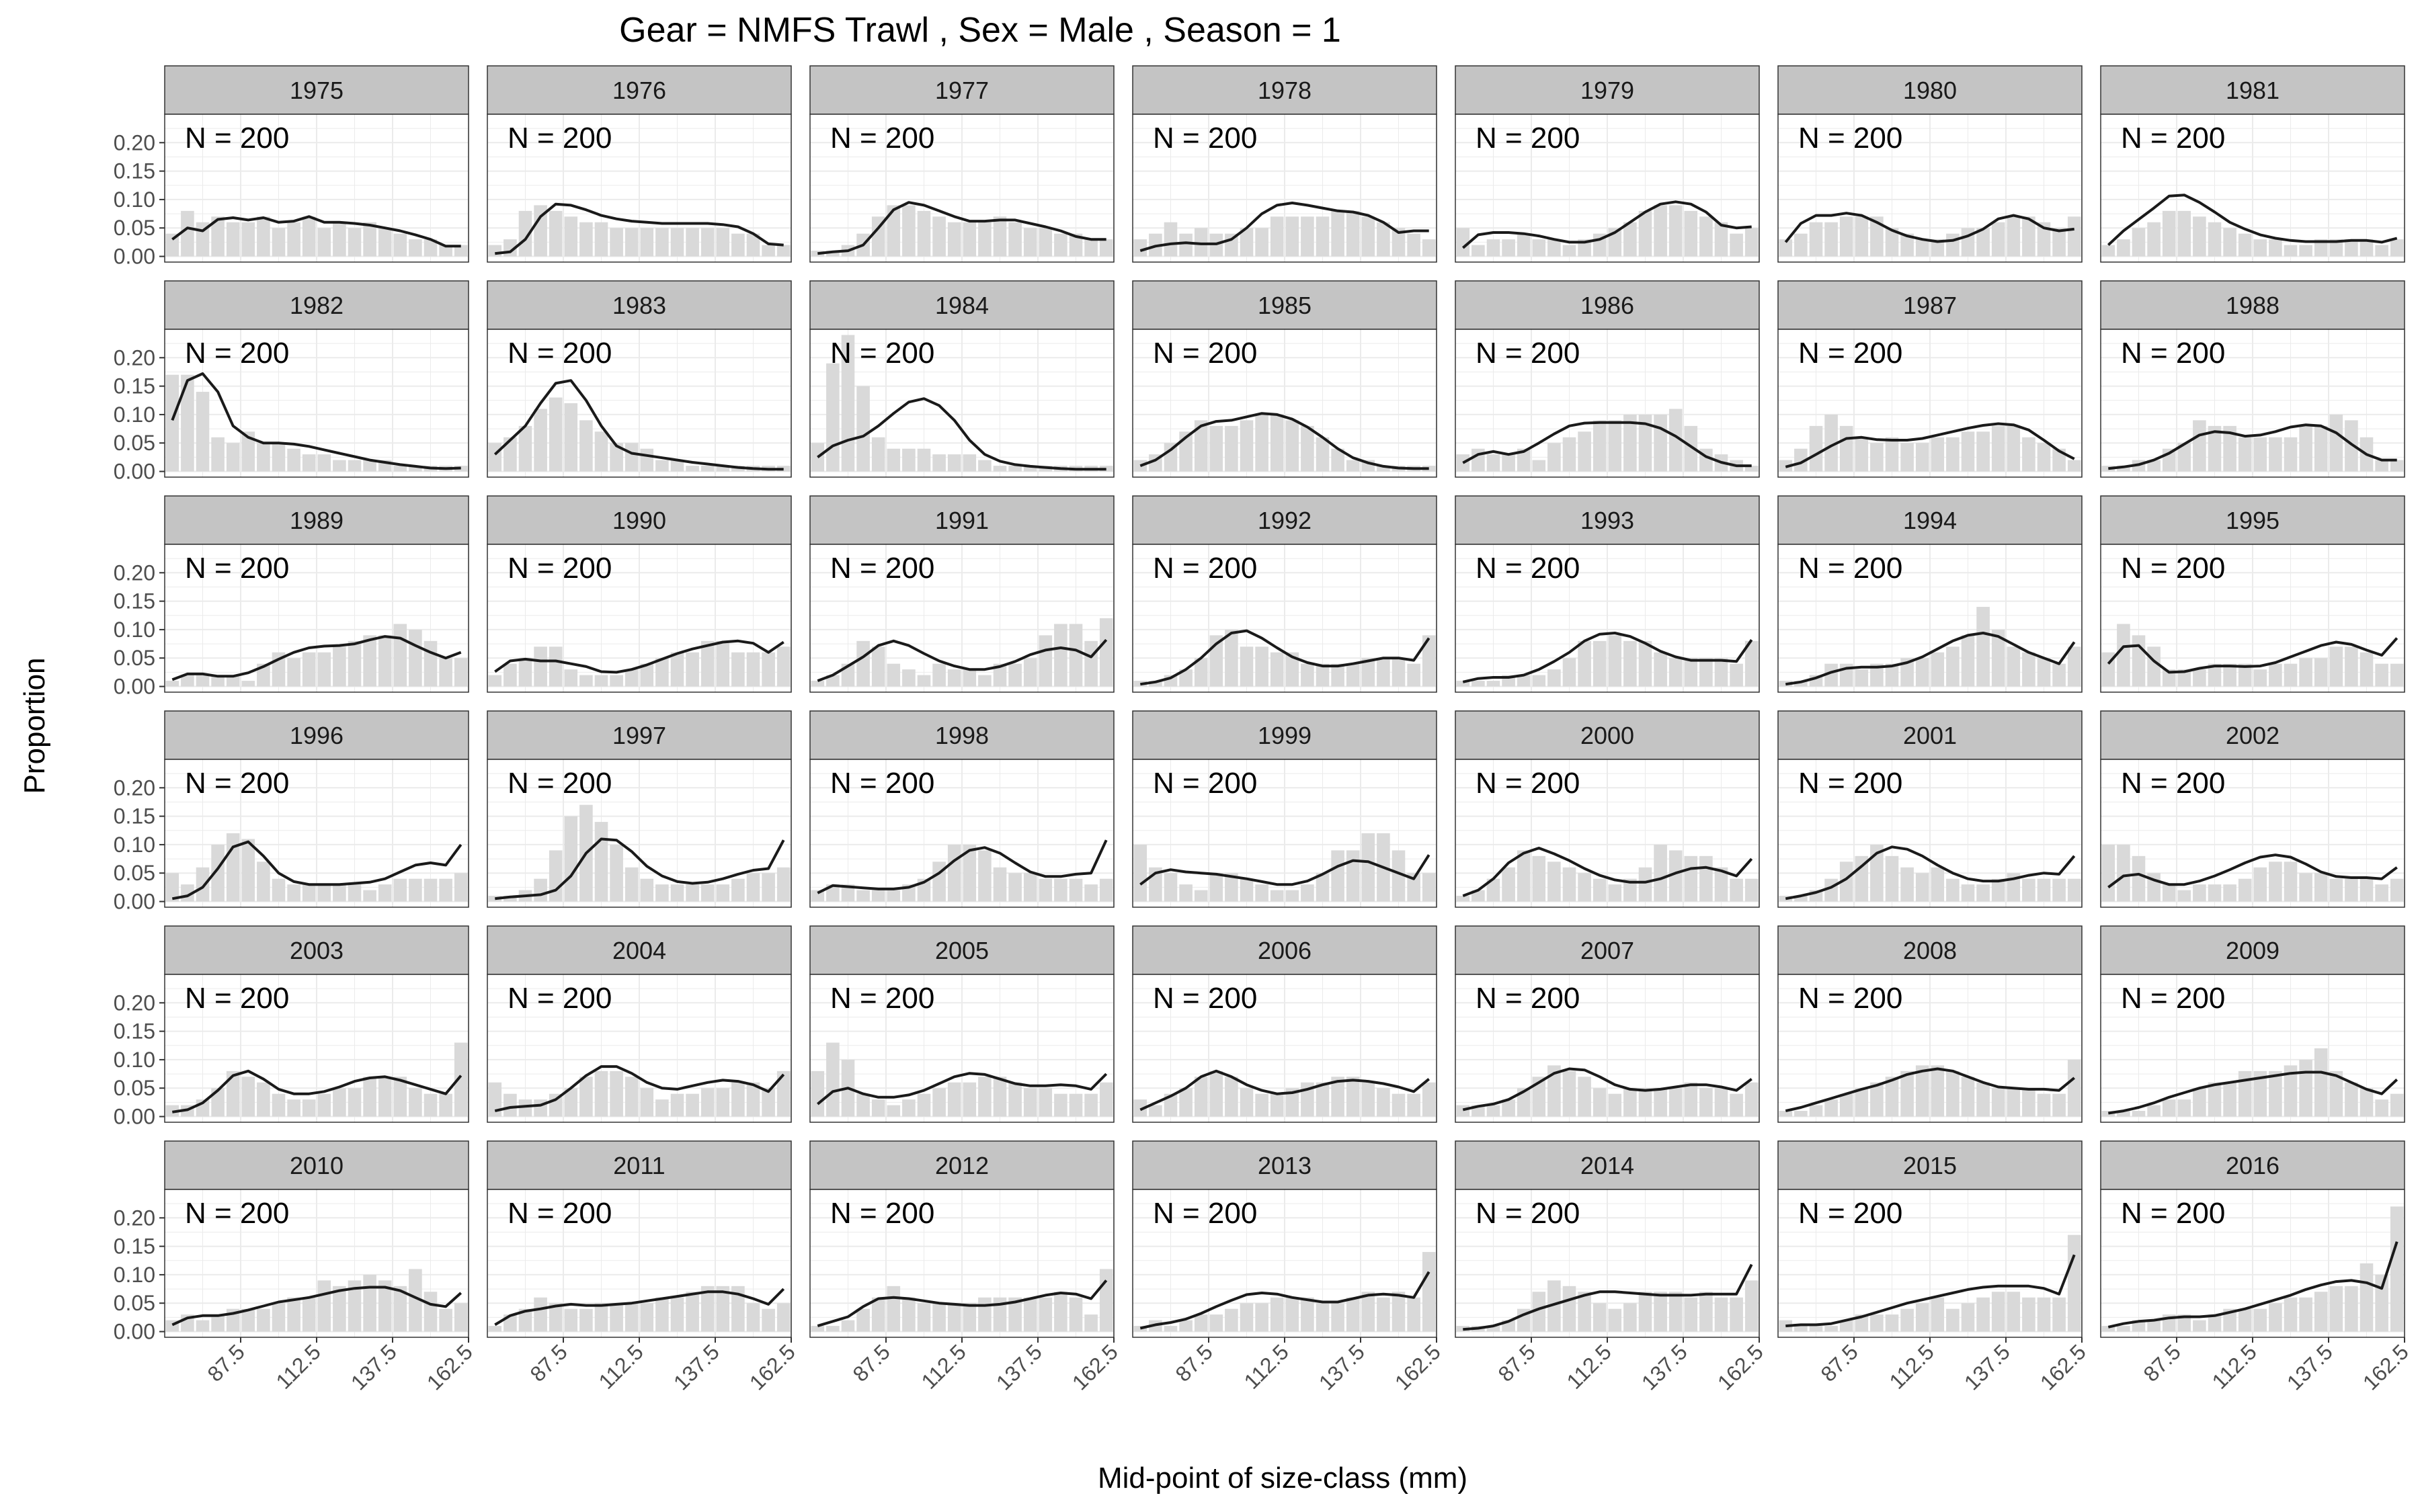 The image size is (2420, 1512). Describe the element at coordinates (2253, 951) in the screenshot. I see `panel-strip-label: 2009` at that location.